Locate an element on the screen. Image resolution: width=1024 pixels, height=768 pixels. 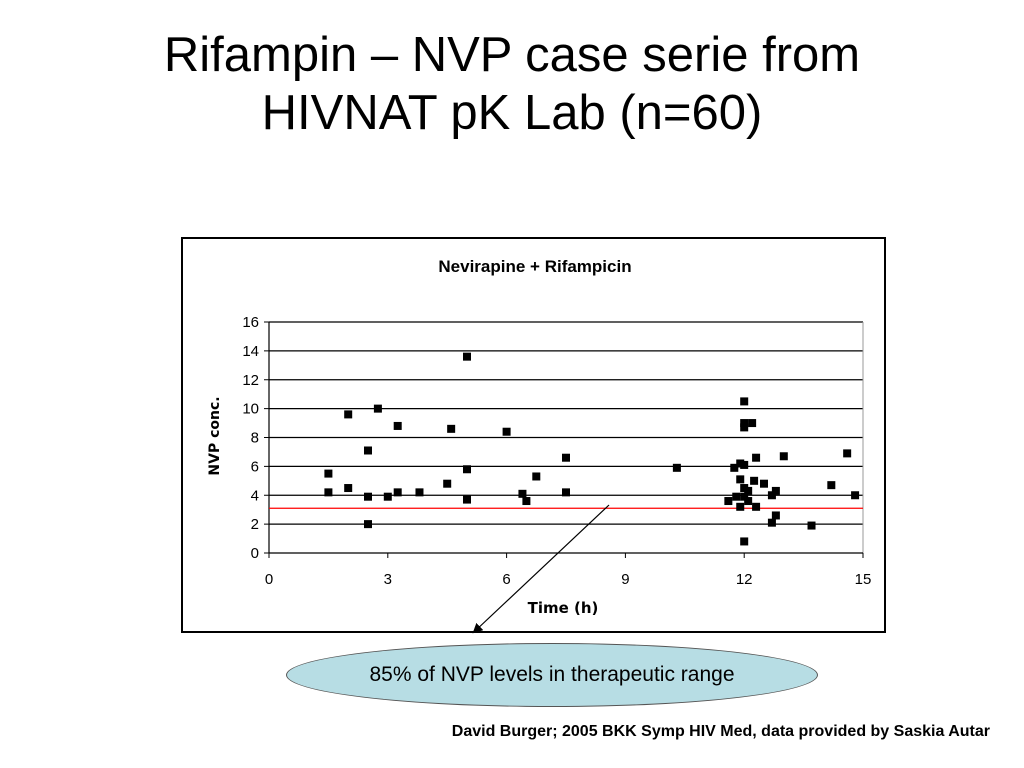
y-tick-label: 12 is located at coordinates (250, 380).